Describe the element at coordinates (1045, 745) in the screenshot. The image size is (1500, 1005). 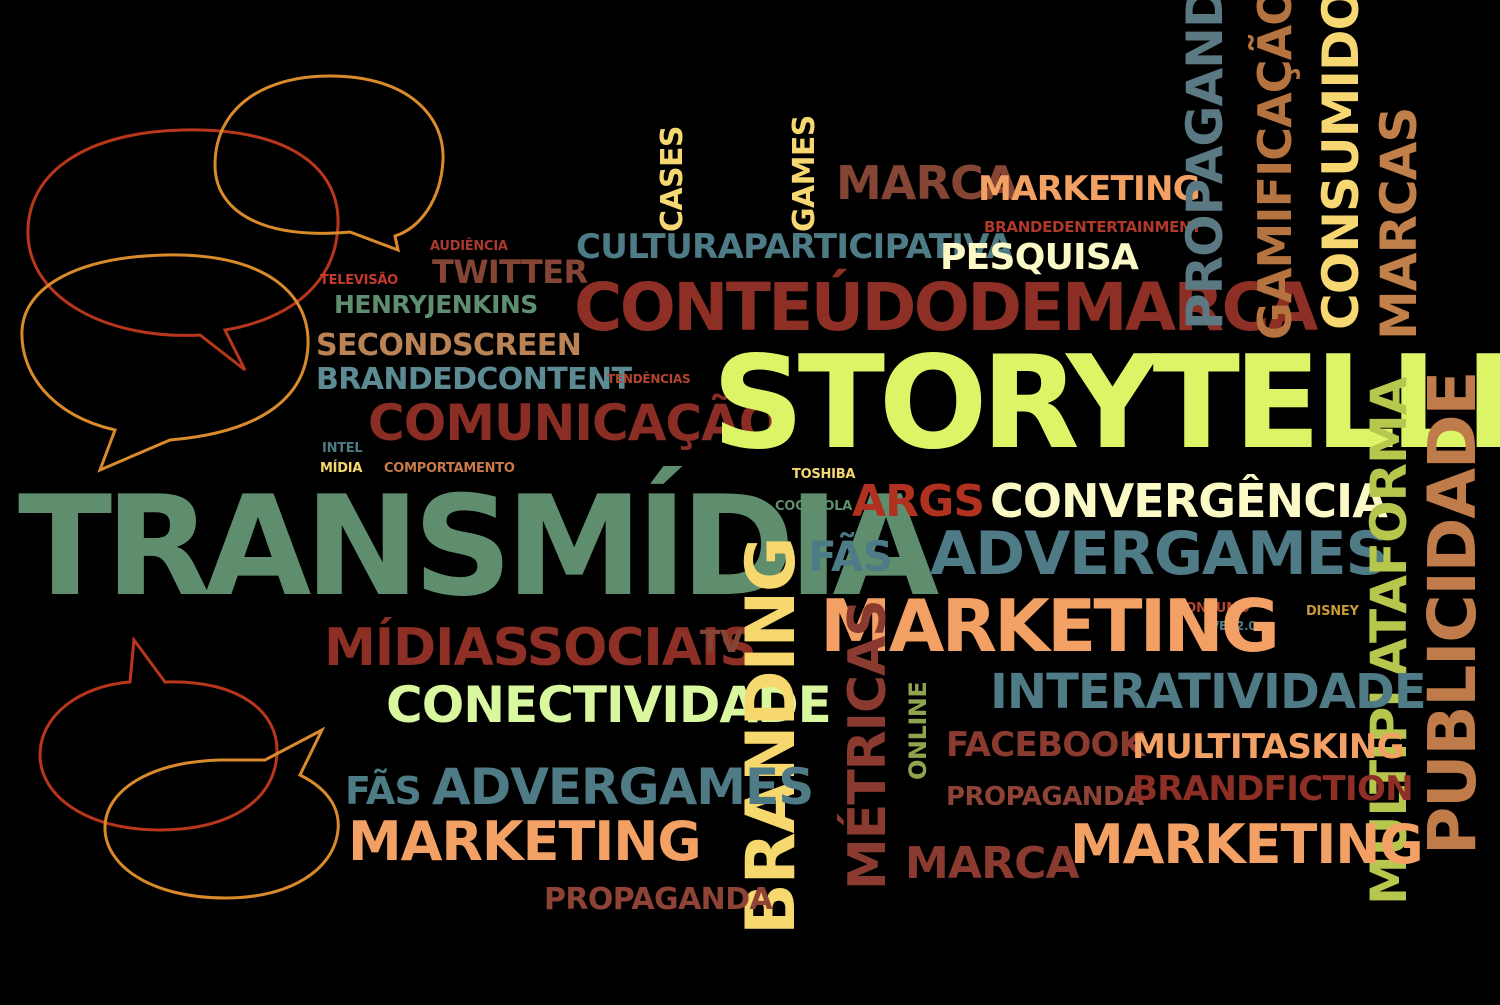
I see `word-facebook: FACEBOOK` at that location.